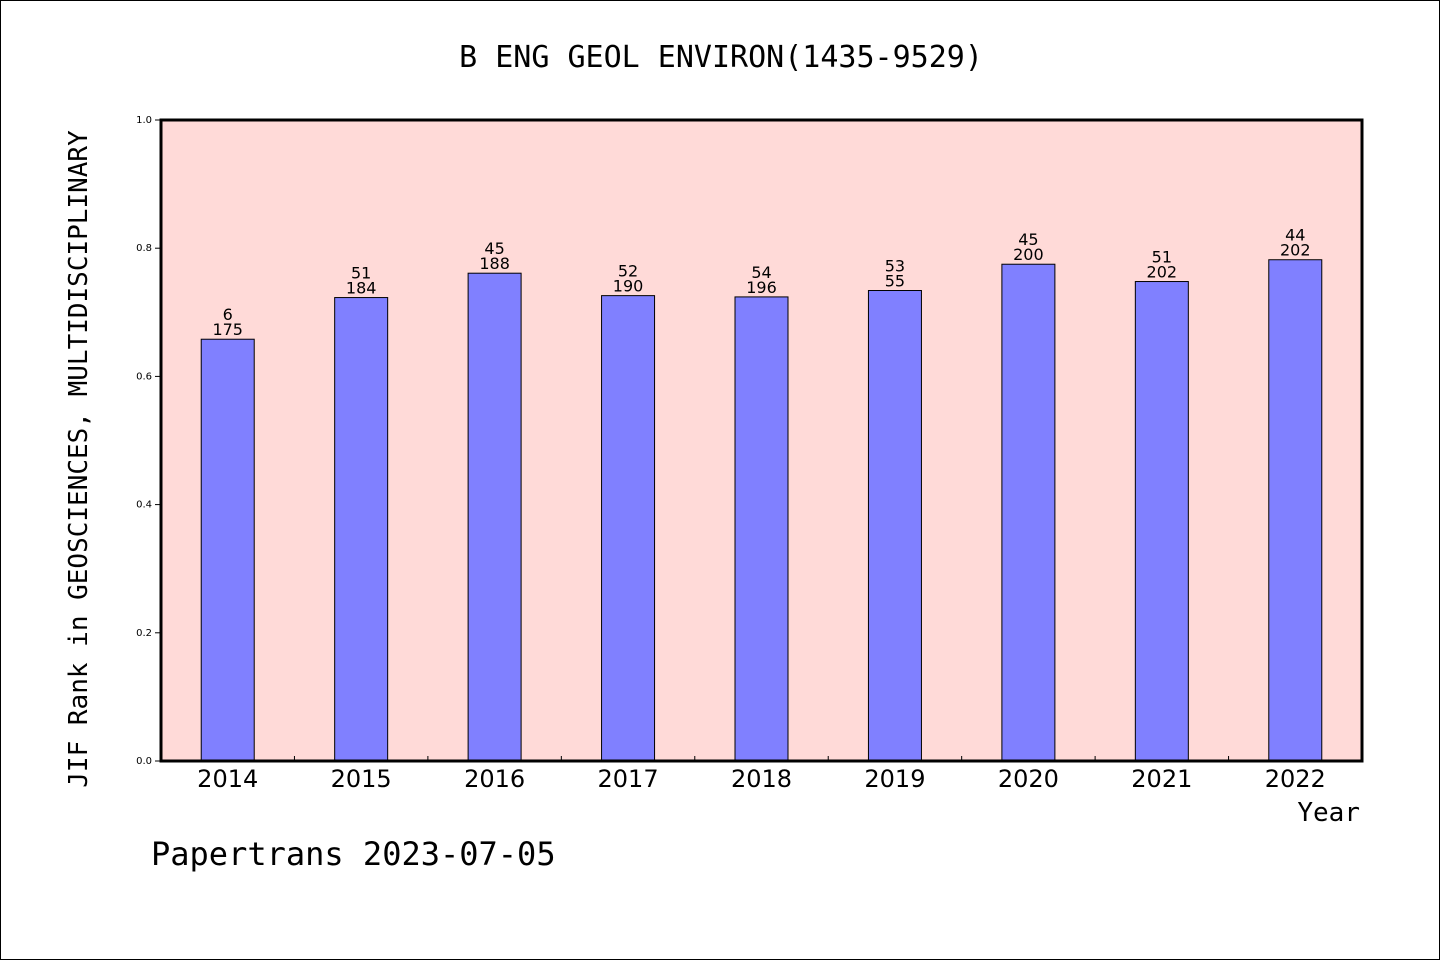 This screenshot has height=960, width=1440. Describe the element at coordinates (1295, 779) in the screenshot. I see `x-tick-label-2022: 2022` at that location.